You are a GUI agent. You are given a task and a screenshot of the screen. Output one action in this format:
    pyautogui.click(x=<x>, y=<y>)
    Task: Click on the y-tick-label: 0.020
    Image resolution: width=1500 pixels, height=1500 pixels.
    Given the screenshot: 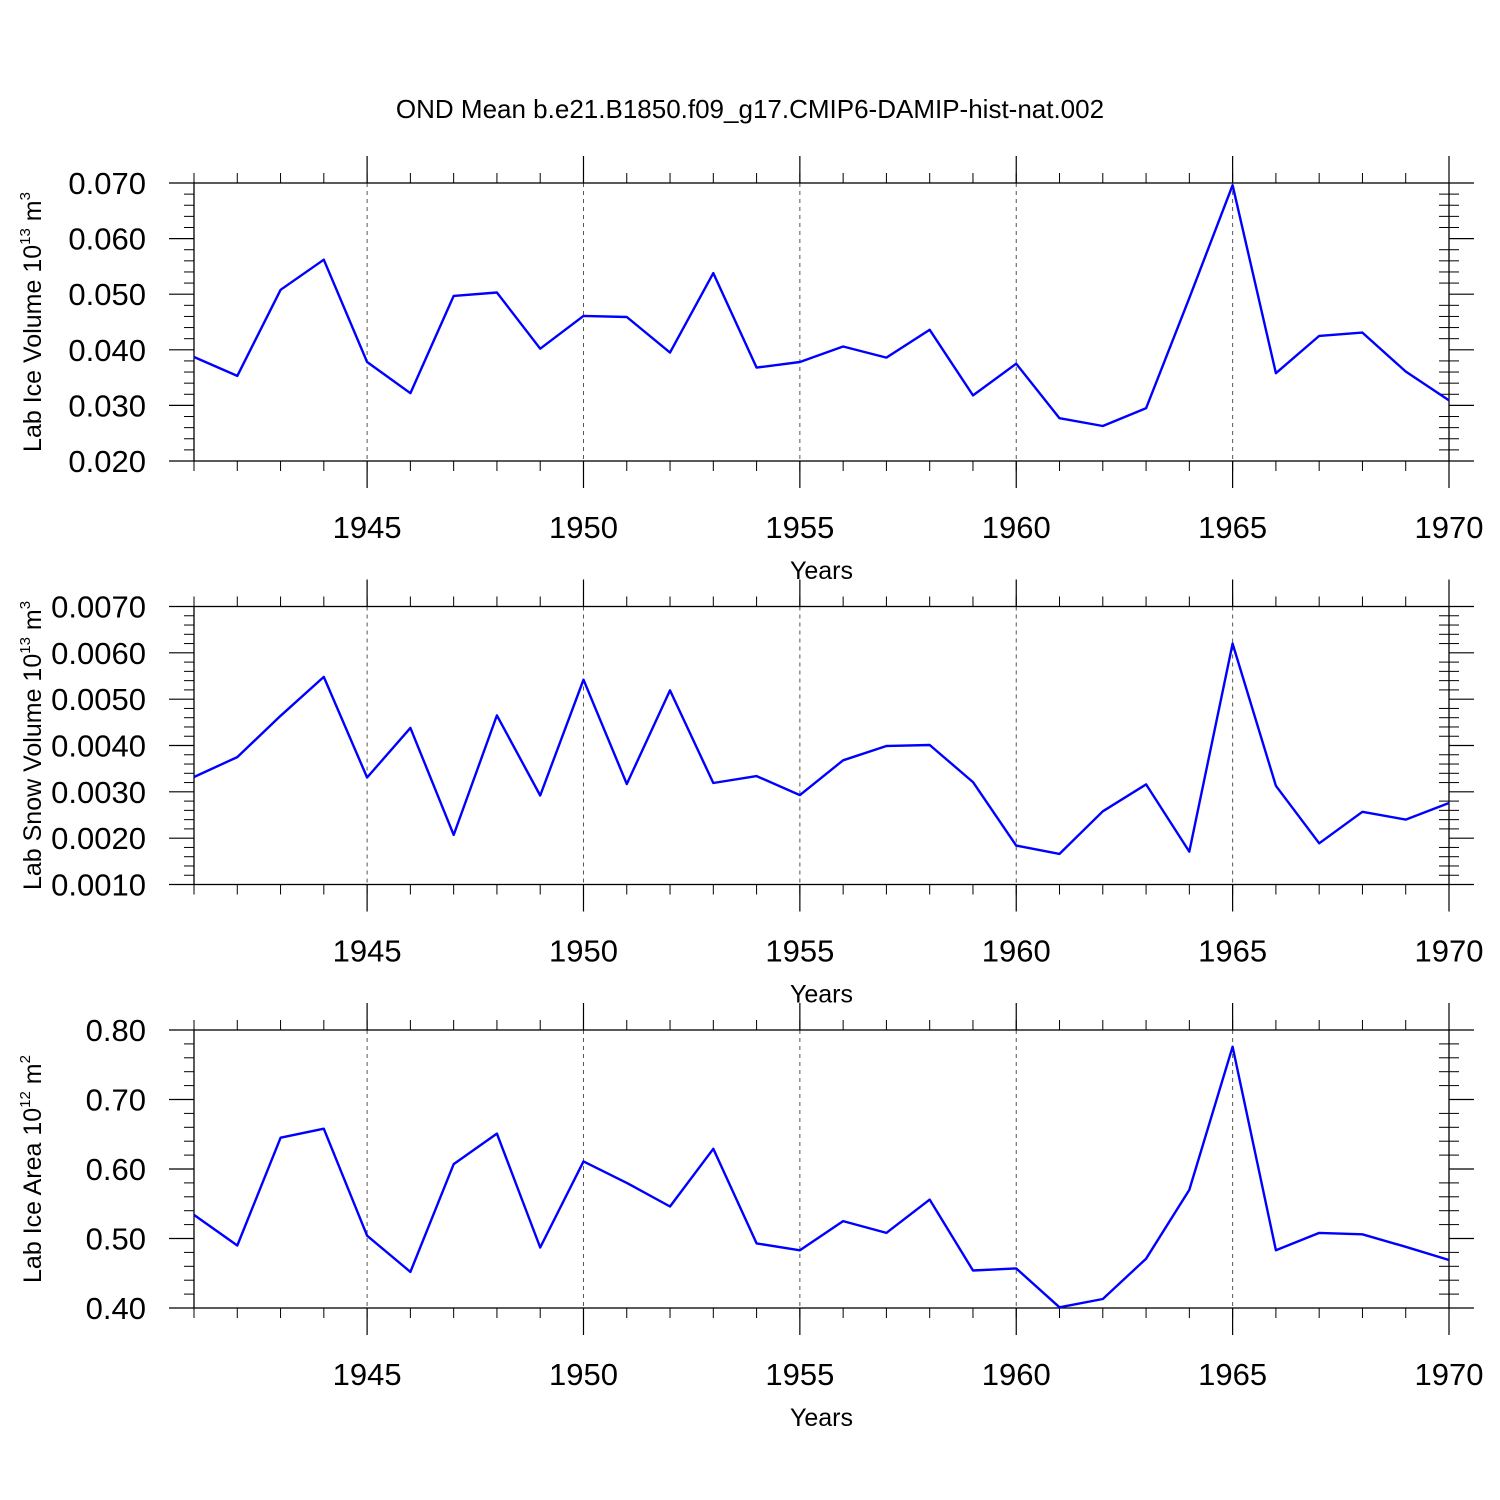 What is the action you would take?
    pyautogui.click(x=107, y=461)
    